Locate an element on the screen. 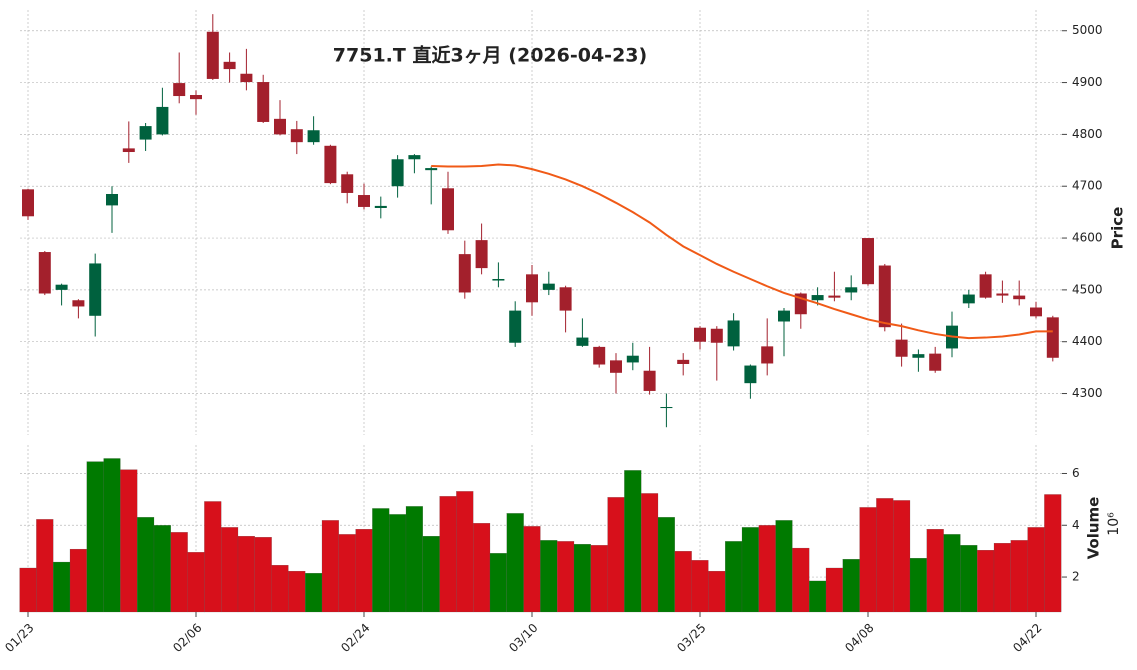 The width and height of the screenshot is (1137, 670). x-tick-label: 03/25 is located at coordinates (691, 638).